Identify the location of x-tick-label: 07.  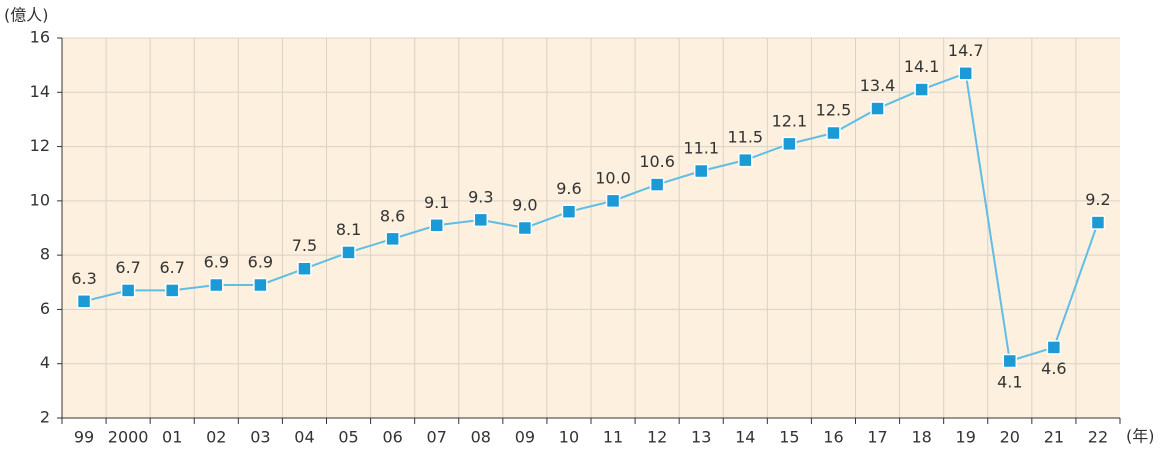
(437, 437).